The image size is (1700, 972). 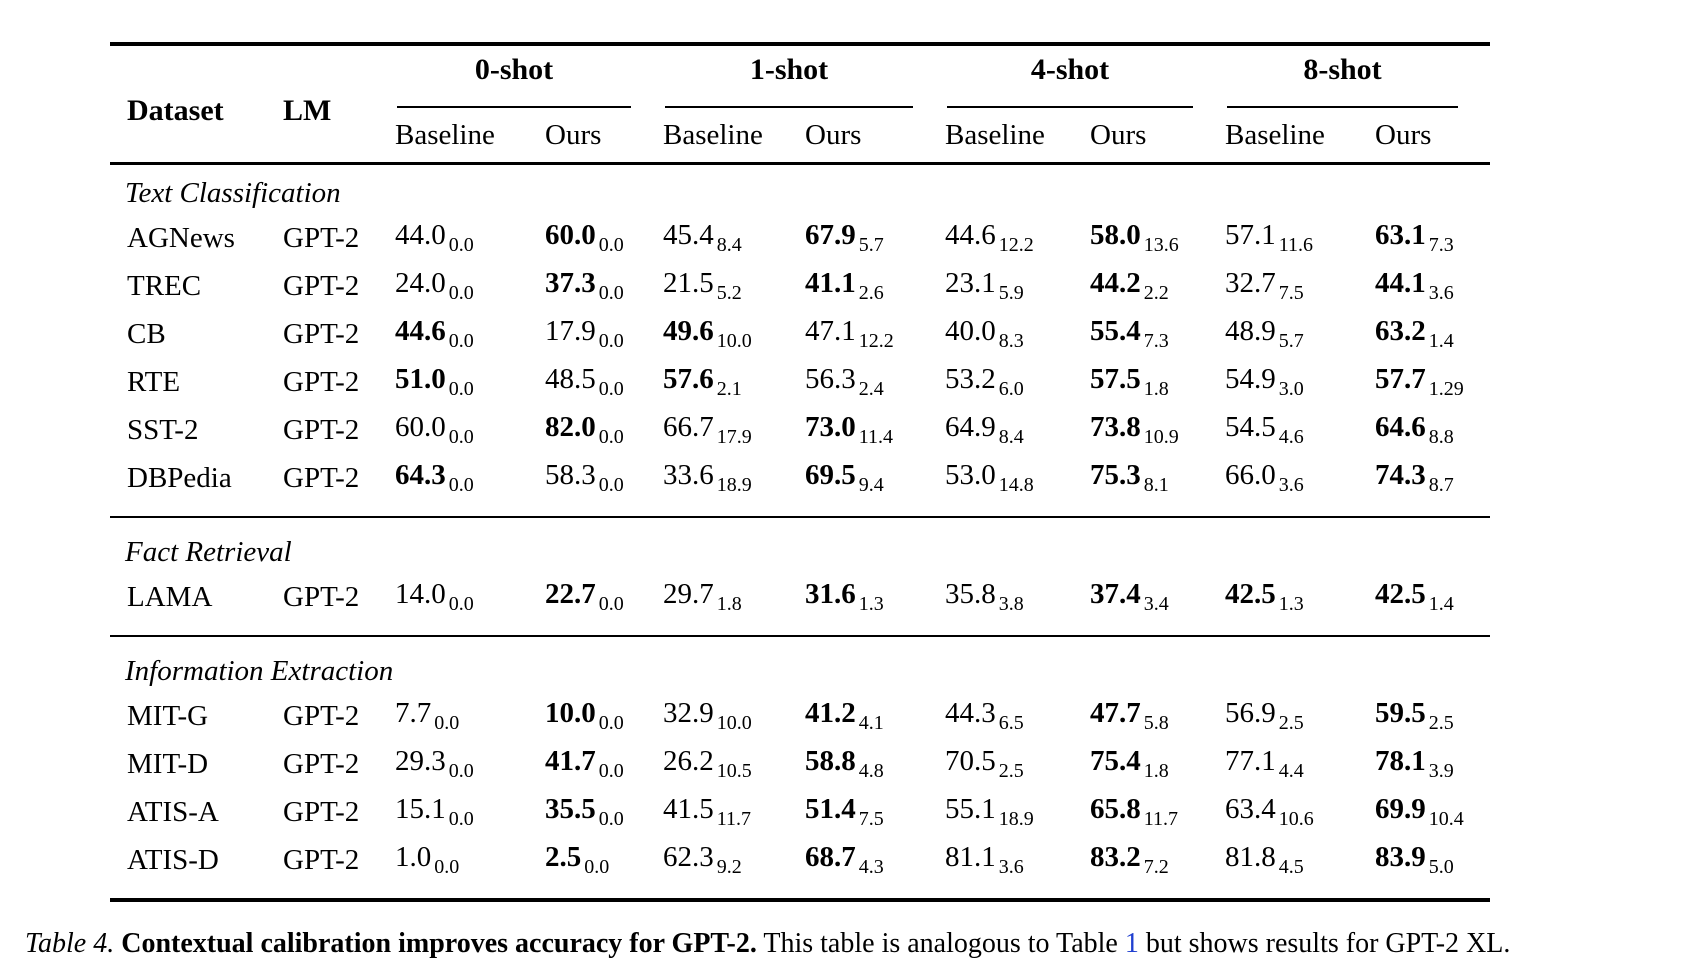 I want to click on group-label-1-shot: 1-shot, so click(x=789, y=69).